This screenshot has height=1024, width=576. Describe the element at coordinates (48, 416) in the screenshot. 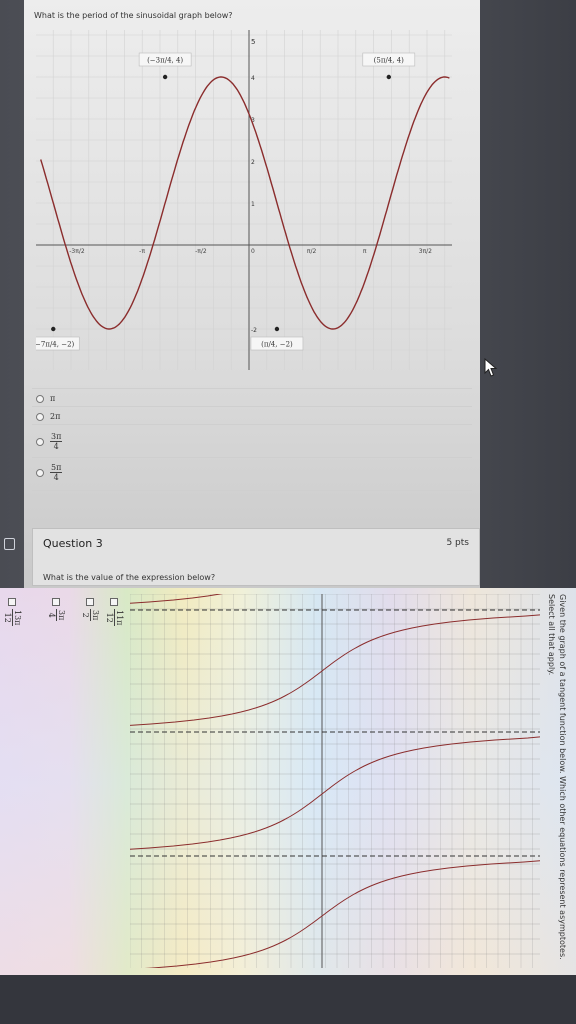

I see `option-2: 2π` at that location.